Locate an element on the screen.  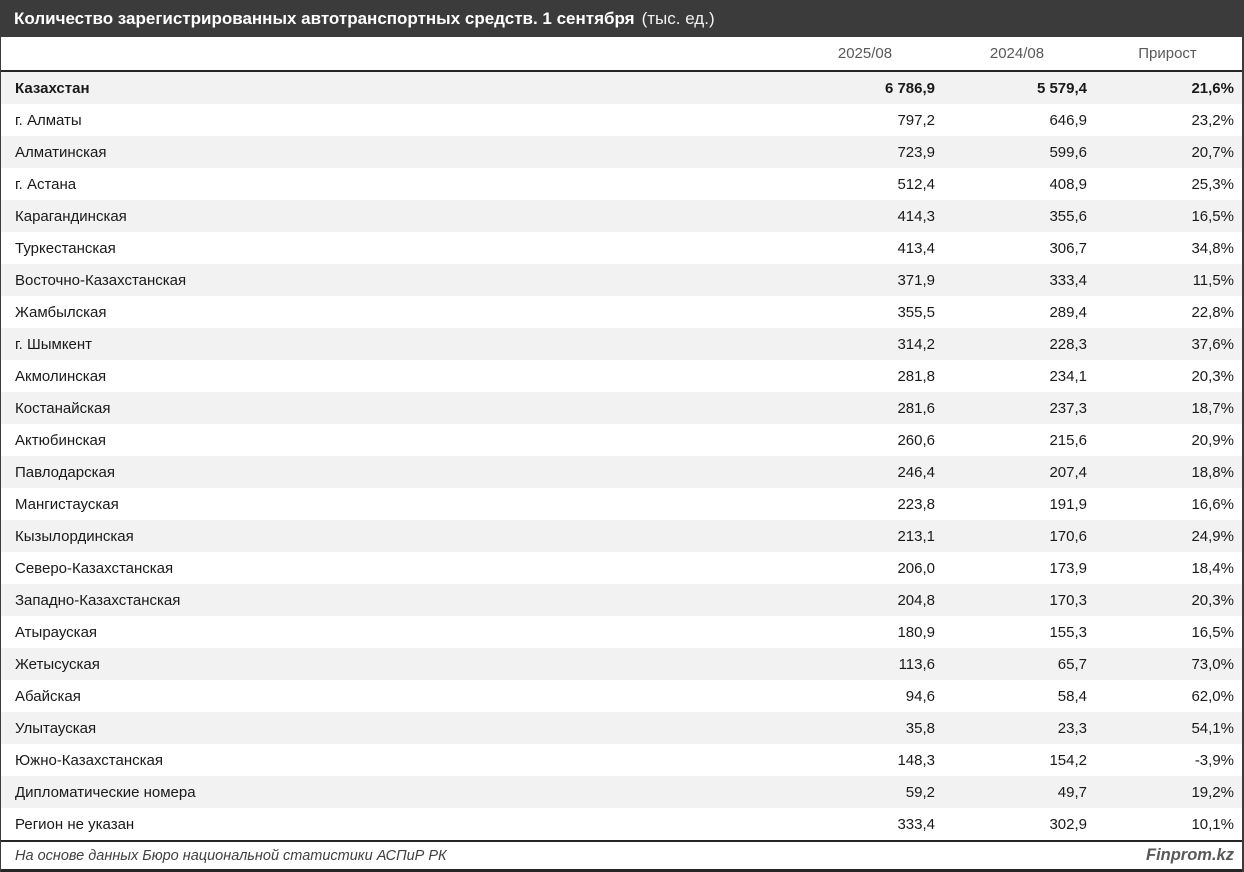
region-name-cell: Улытауская is located at coordinates (56, 728).